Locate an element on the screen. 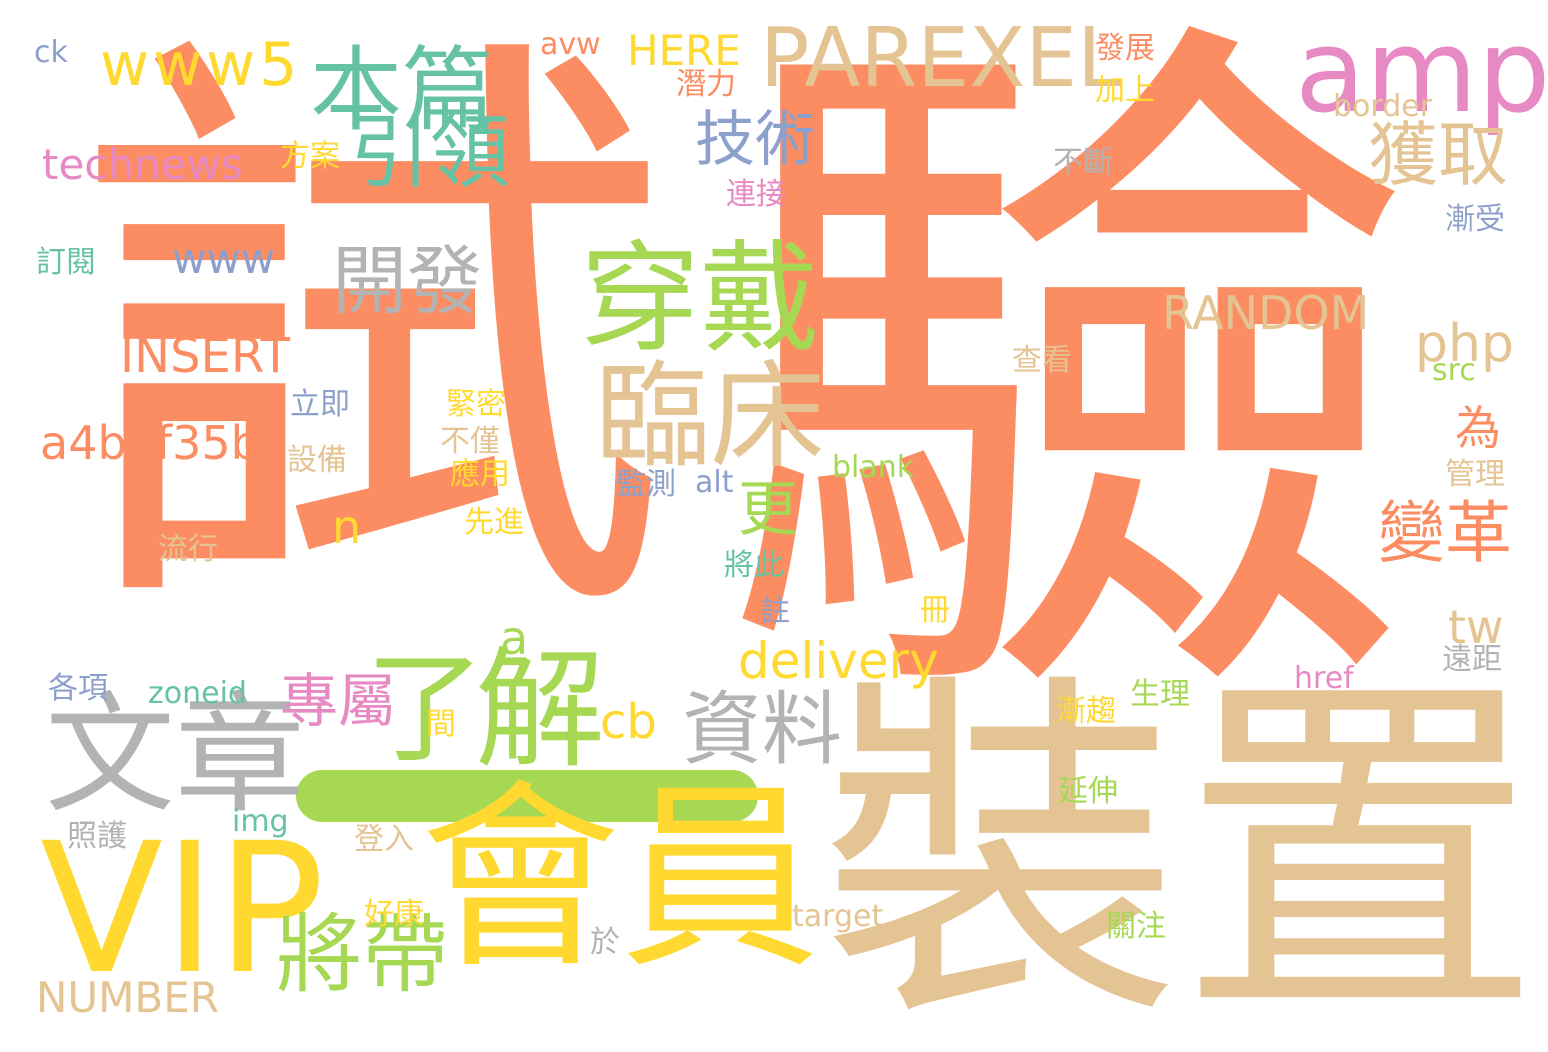  word-57: alt is located at coordinates (714, 482).